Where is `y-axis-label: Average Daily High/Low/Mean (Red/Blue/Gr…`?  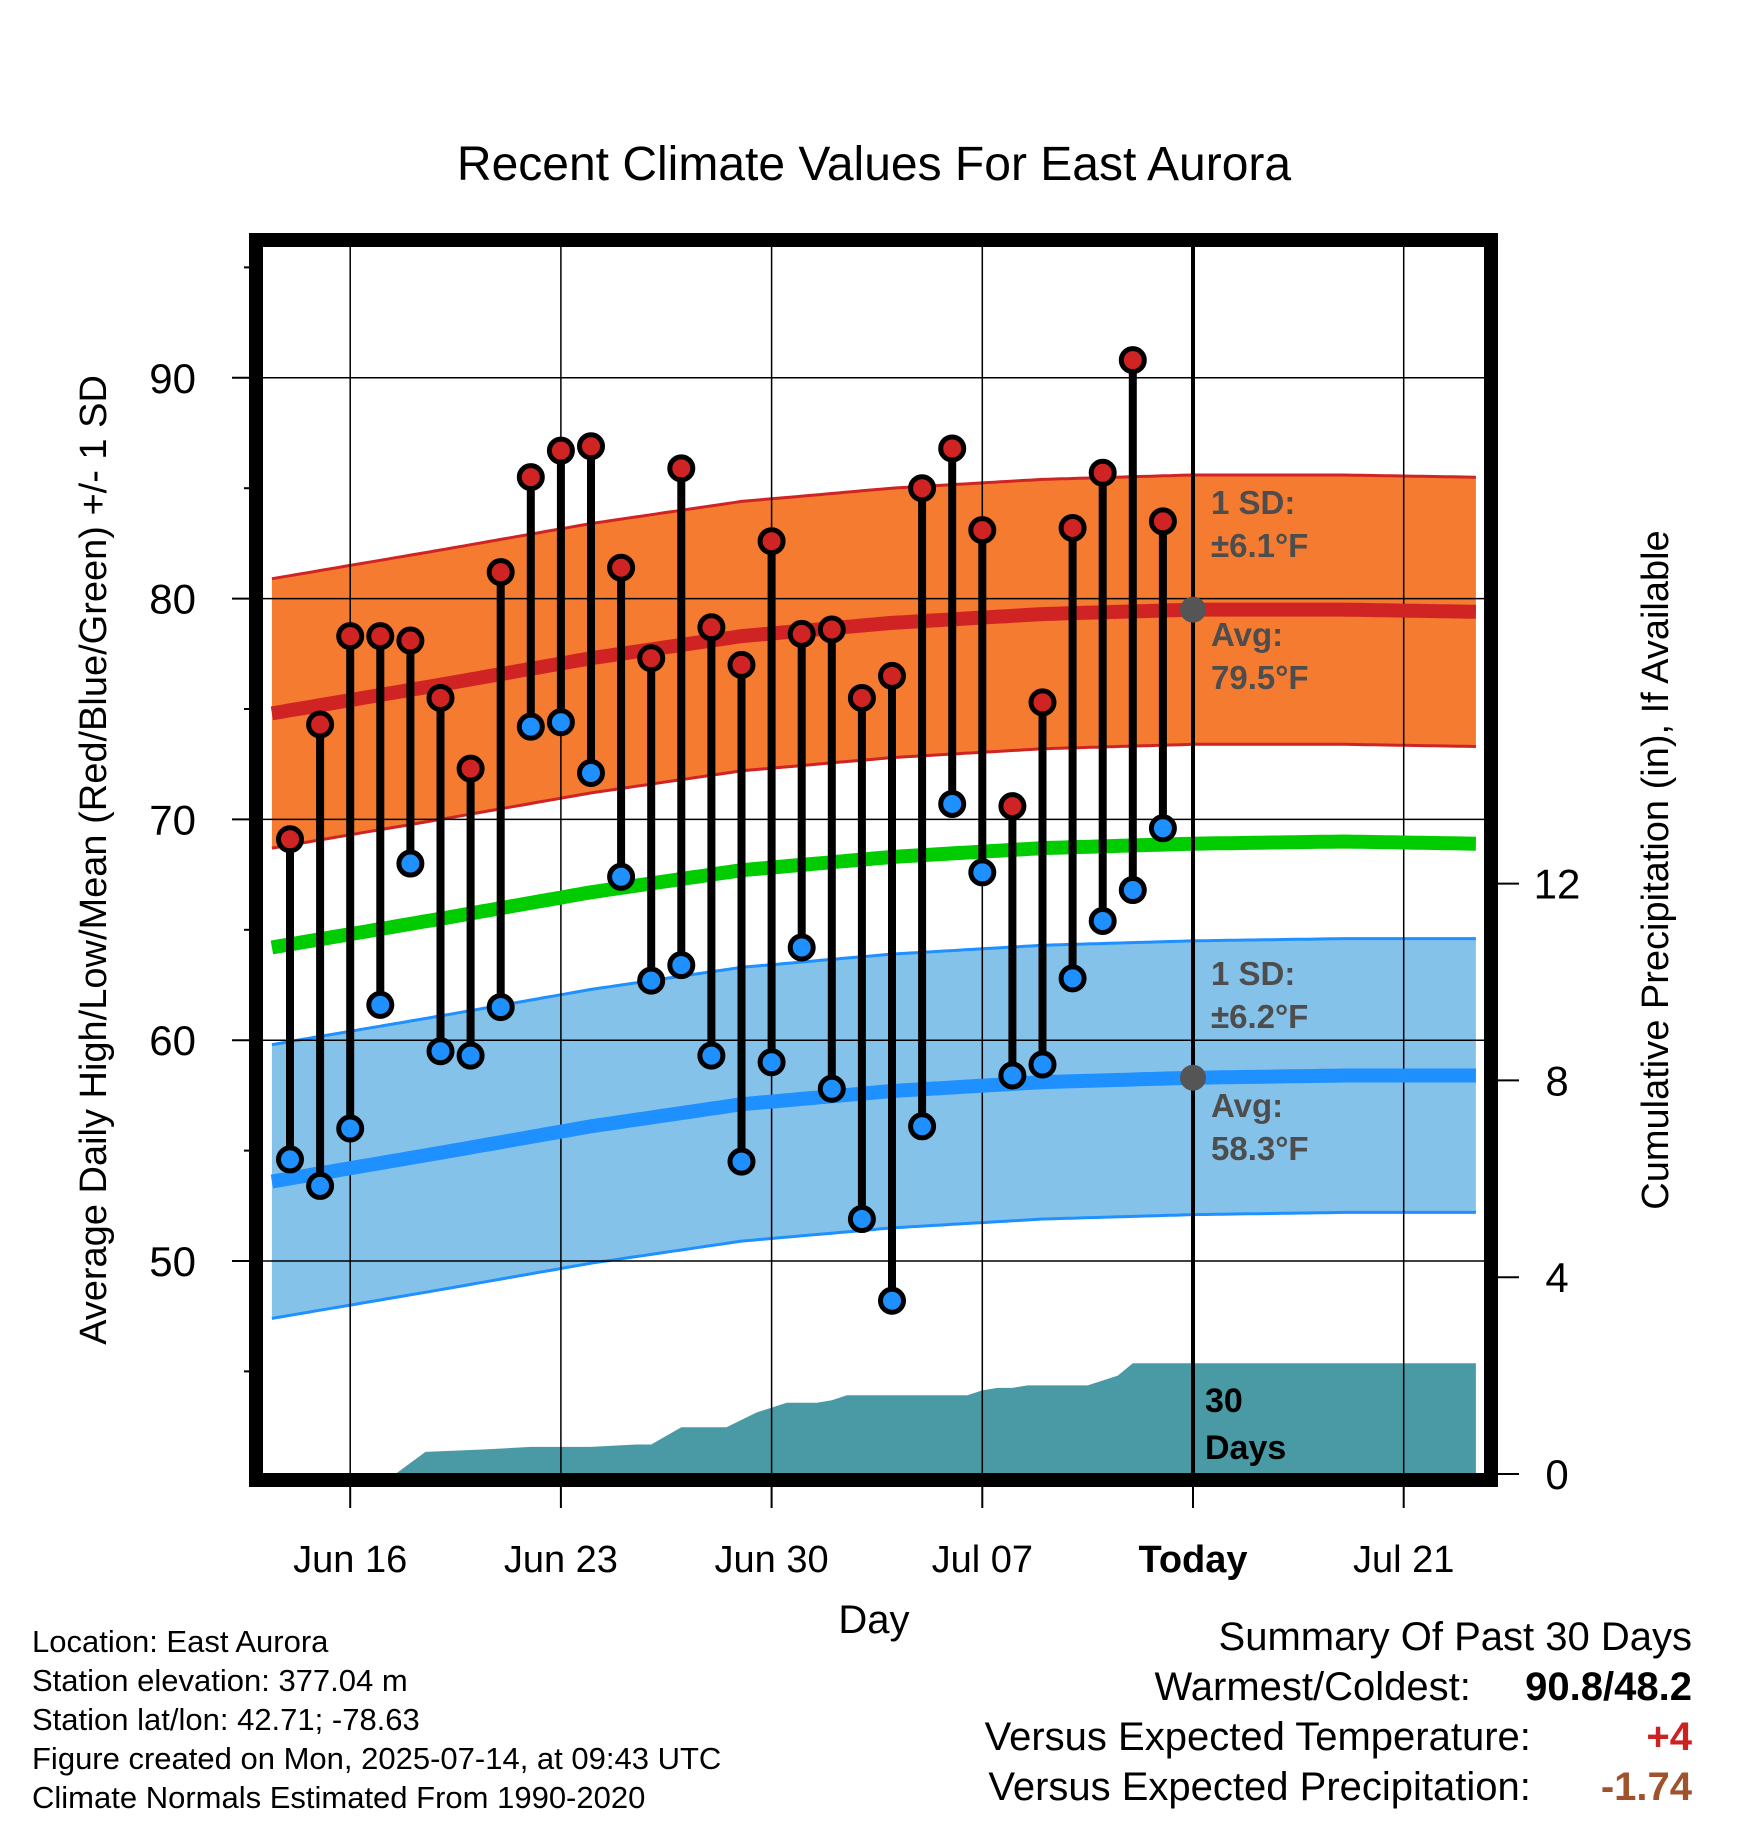 y-axis-label: Average Daily High/Low/Mean (Red/Blue/Gr… is located at coordinates (94, 860).